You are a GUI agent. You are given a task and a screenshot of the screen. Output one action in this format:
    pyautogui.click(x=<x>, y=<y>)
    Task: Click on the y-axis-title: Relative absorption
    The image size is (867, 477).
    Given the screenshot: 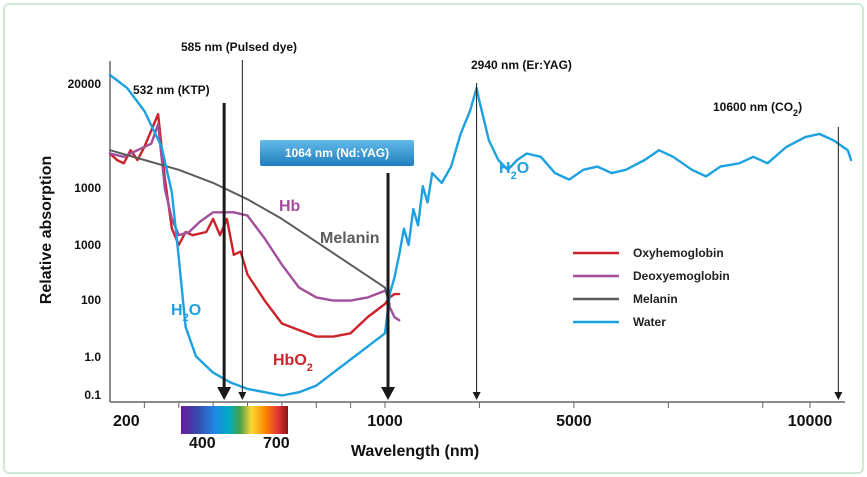 What is the action you would take?
    pyautogui.click(x=46, y=230)
    